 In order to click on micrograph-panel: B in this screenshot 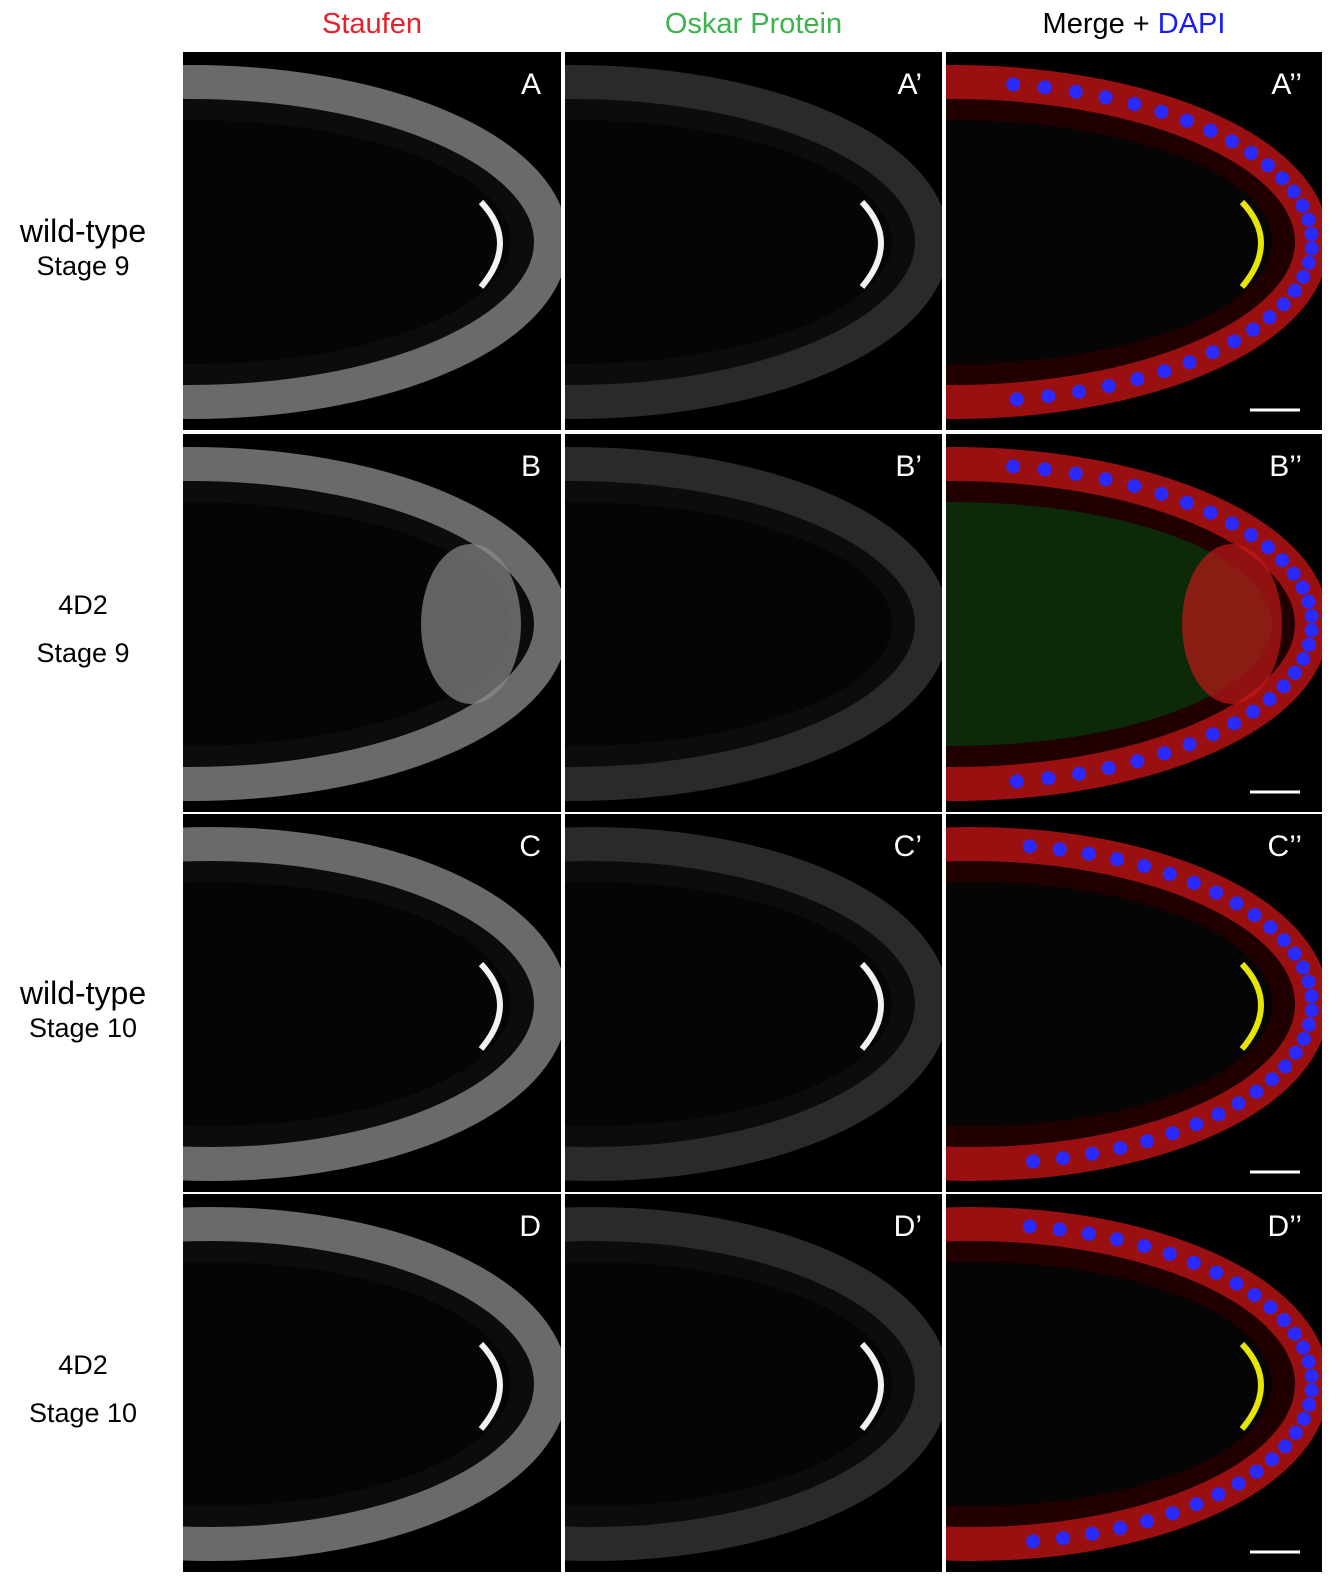, I will do `click(372, 623)`.